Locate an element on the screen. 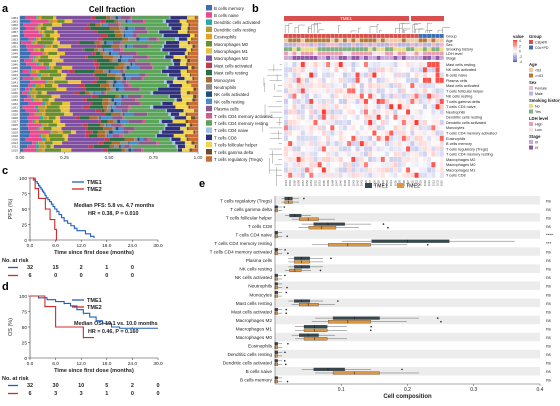 The height and width of the screenshot is (406, 560). column-label: 1029 is located at coordinates (400, 183).